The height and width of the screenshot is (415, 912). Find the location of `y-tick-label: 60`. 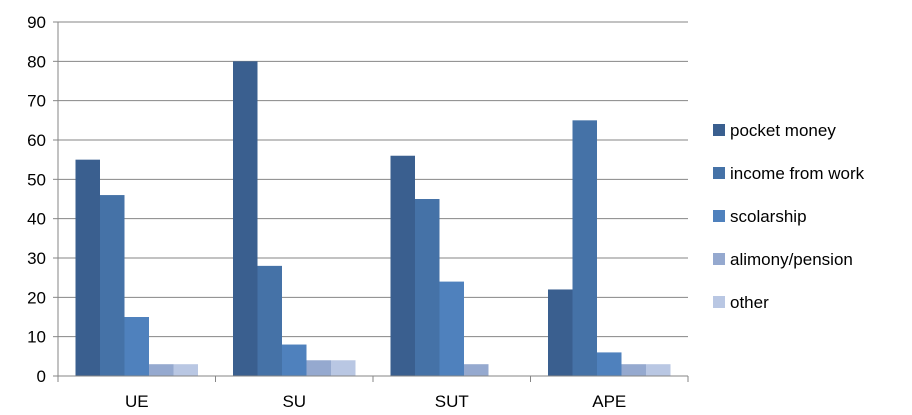

y-tick-label: 60 is located at coordinates (36, 140).